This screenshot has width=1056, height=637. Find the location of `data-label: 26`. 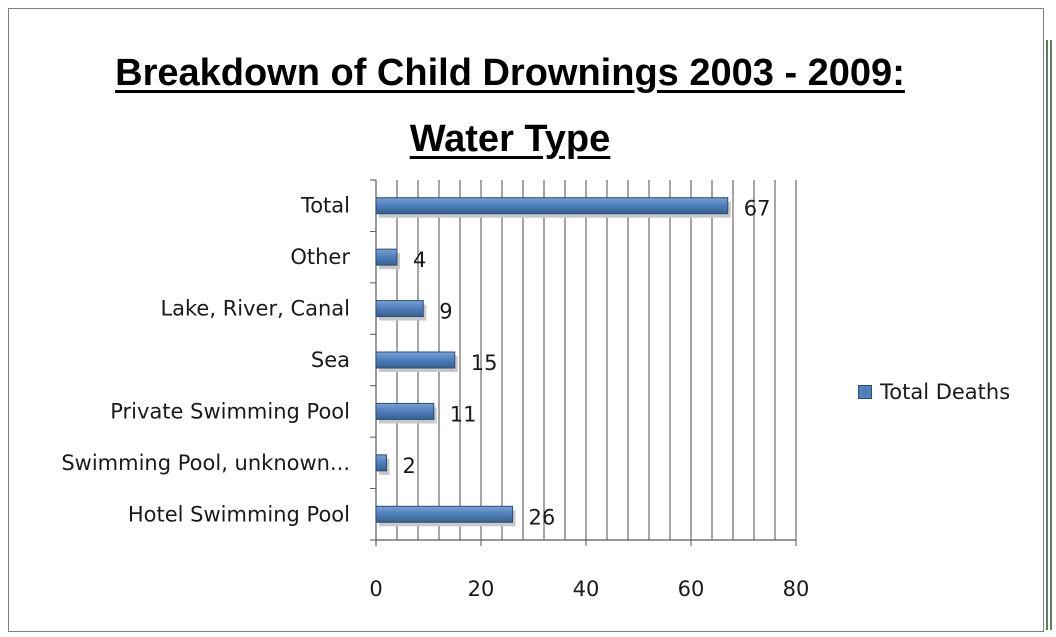

data-label: 26 is located at coordinates (542, 517).